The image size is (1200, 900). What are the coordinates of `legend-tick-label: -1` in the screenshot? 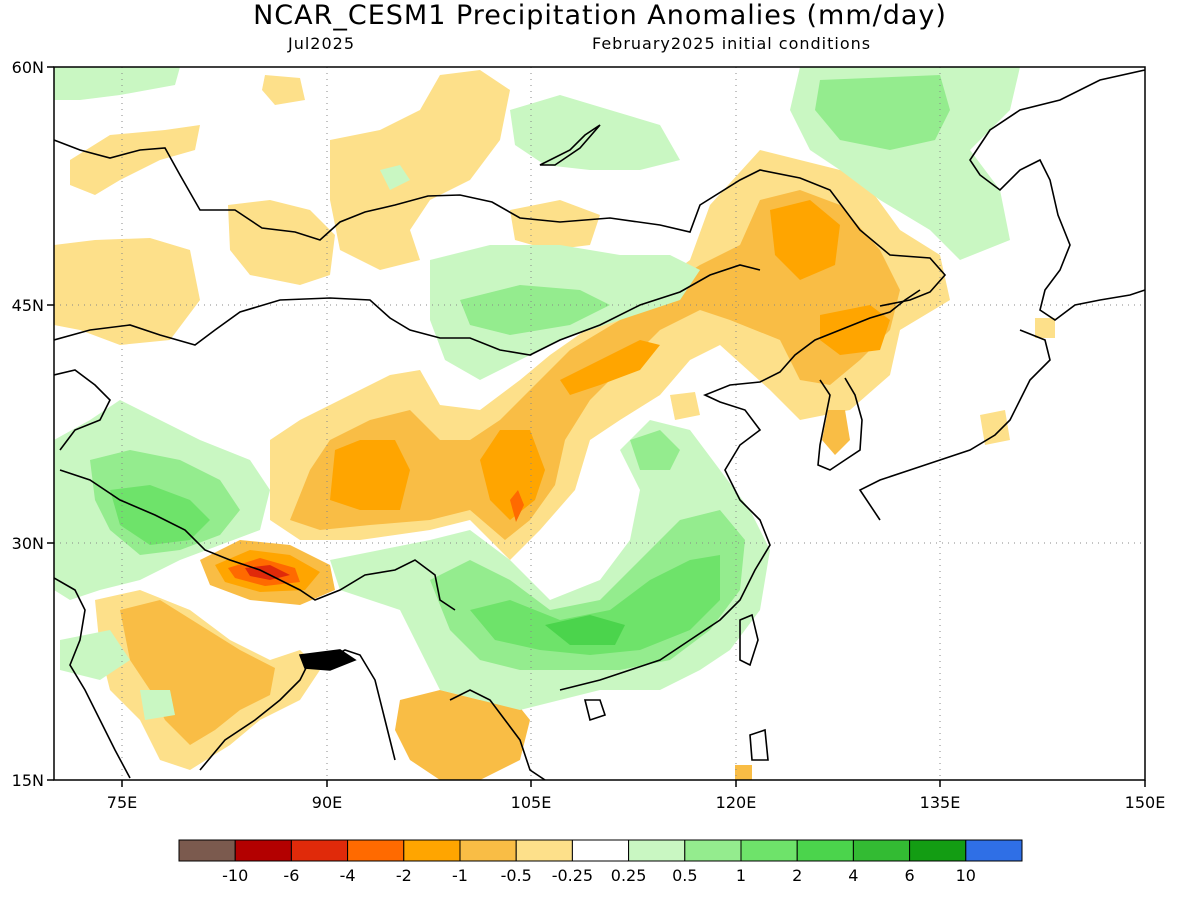 It's located at (460, 875).